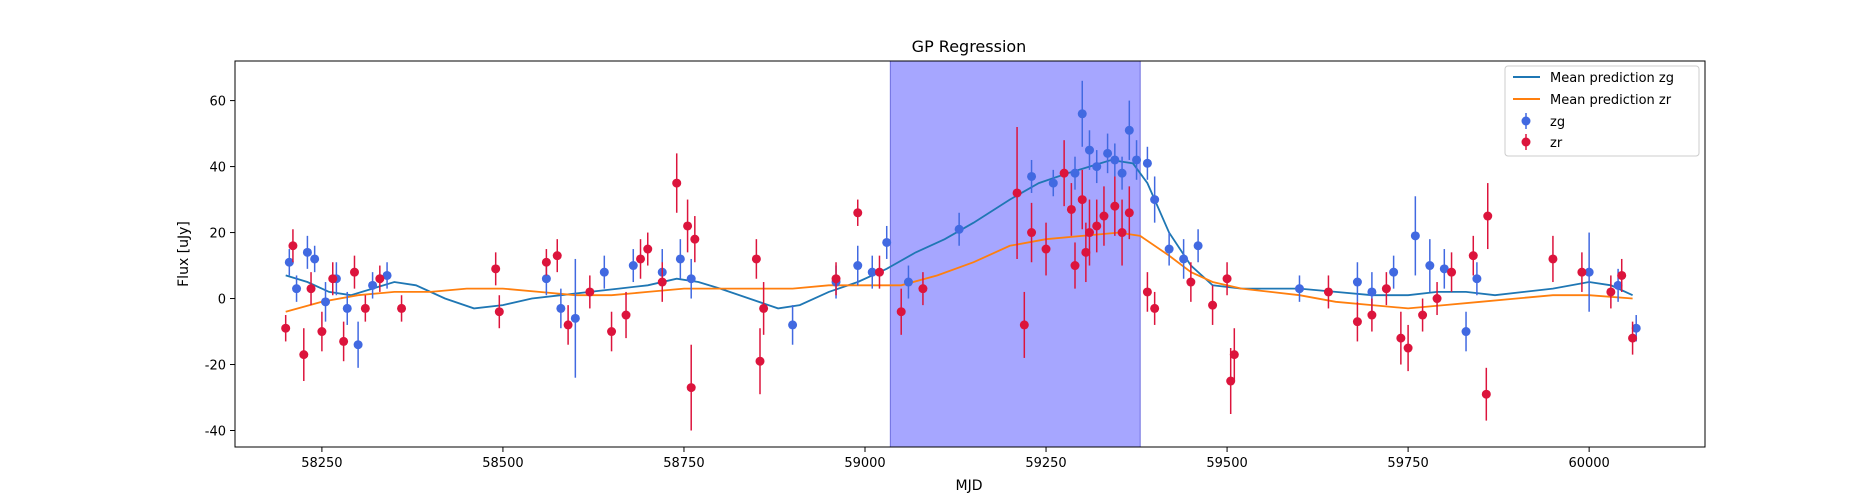  Describe the element at coordinates (1557, 122) in the screenshot. I see `legend-label-zg: zg` at that location.